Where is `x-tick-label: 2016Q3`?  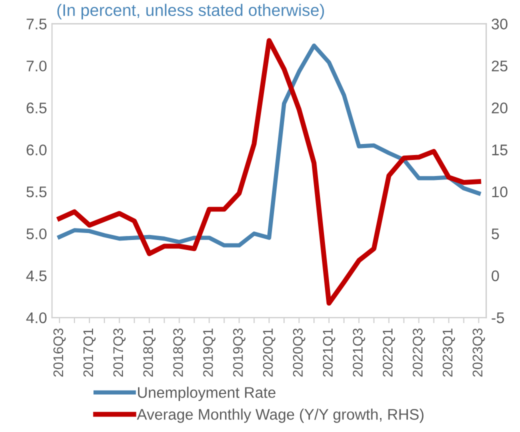 x-tick-label: 2016Q3 is located at coordinates (59, 352).